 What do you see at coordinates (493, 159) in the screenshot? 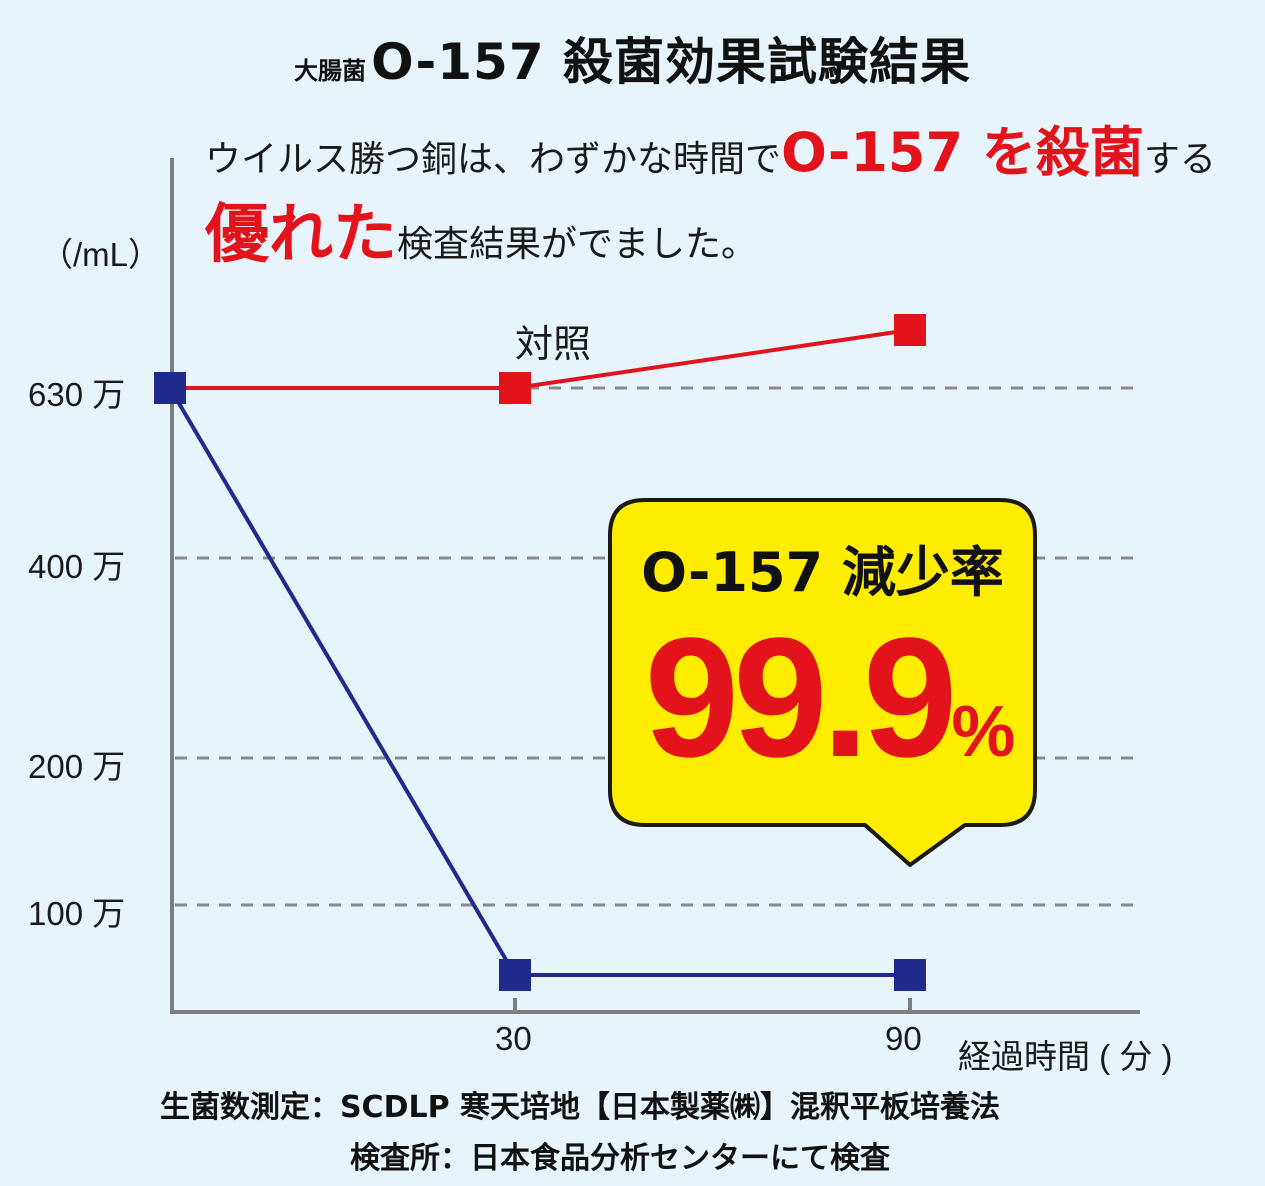
I see `subtitle-text-a: ウイルス勝つ銅は、わずかな時間で` at bounding box center [493, 159].